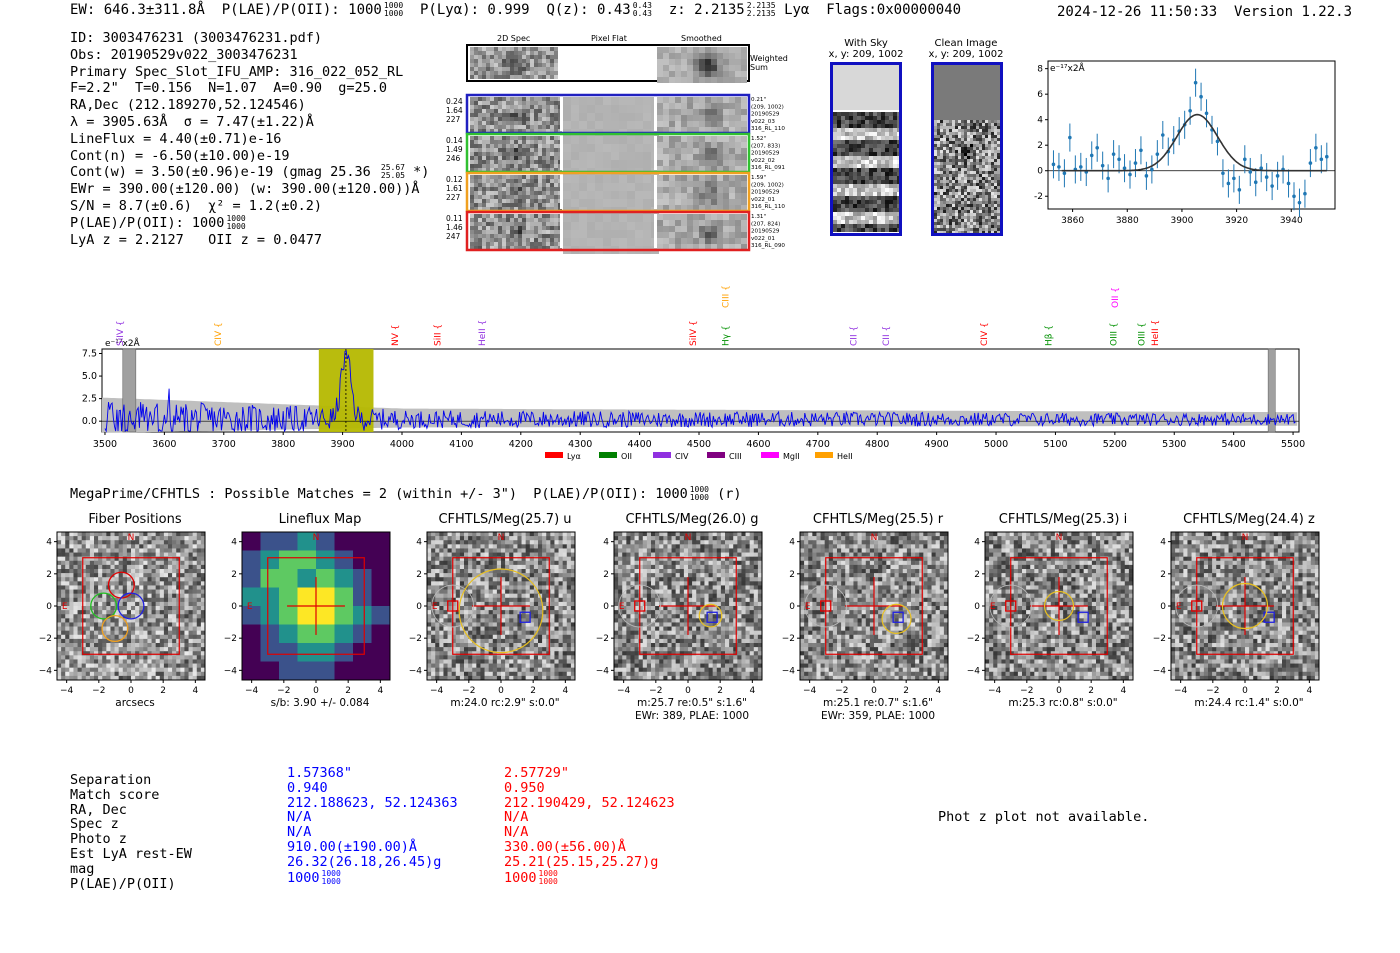 The height and width of the screenshot is (953, 1400). Describe the element at coordinates (694, 333) in the screenshot. I see `spectrum-line-label: SiIV {` at that location.